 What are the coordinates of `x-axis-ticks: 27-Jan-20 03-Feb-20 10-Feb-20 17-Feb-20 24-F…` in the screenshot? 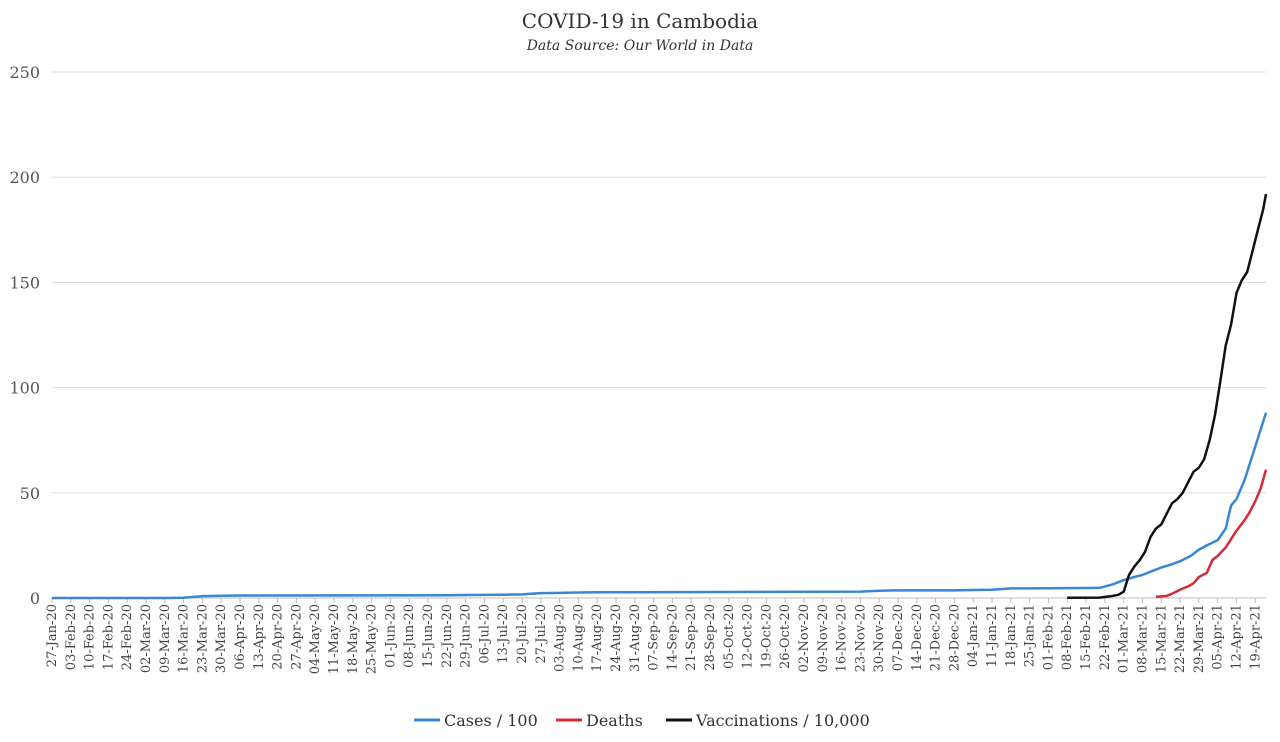 It's located at (654, 636).